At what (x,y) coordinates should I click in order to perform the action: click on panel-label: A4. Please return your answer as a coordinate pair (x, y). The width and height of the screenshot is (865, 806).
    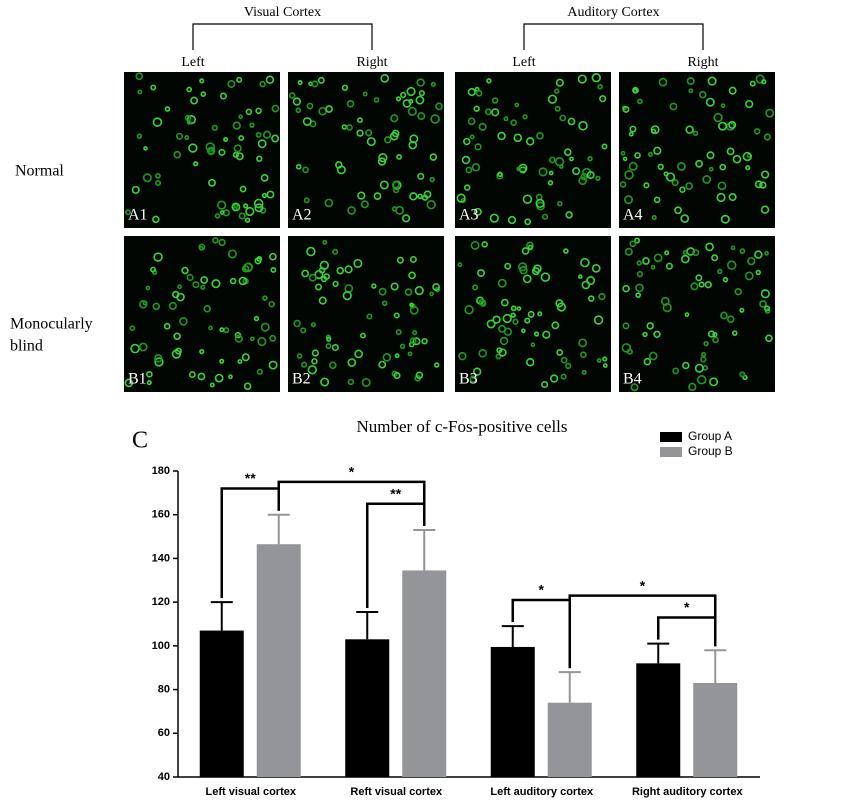
    Looking at the image, I should click on (633, 215).